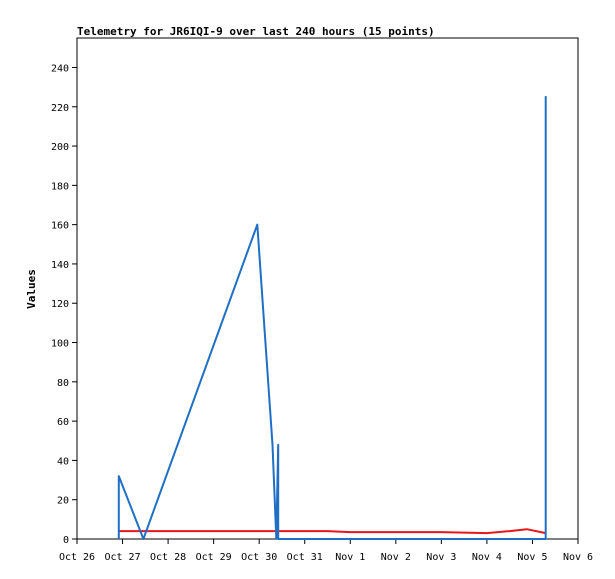 The height and width of the screenshot is (579, 615). I want to click on y-tick-label: 20, so click(63, 501).